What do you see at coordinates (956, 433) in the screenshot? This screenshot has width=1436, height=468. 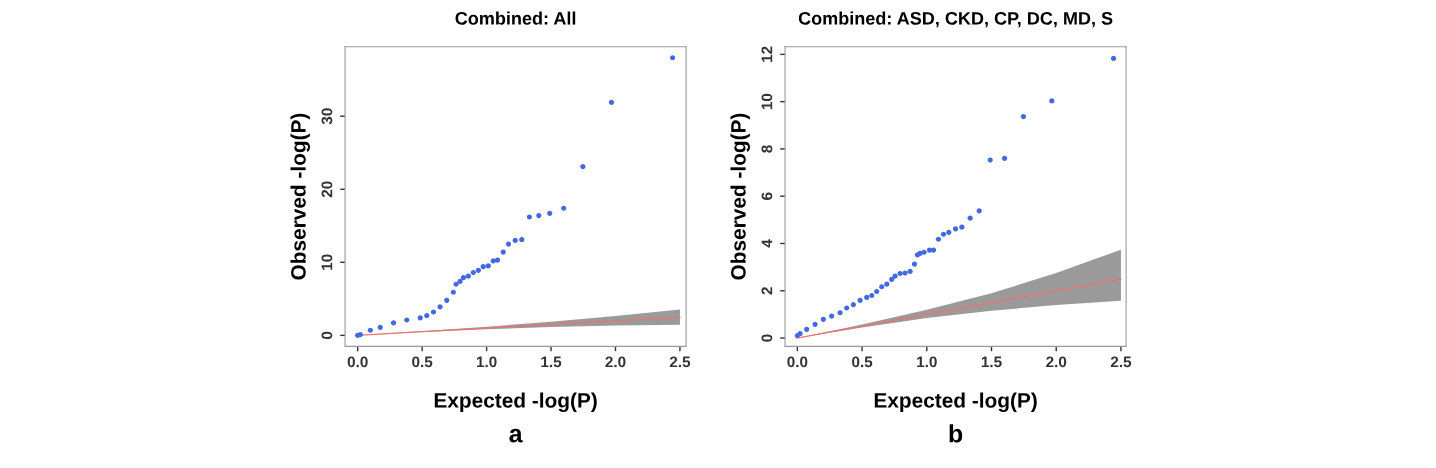 I see `text: b` at bounding box center [956, 433].